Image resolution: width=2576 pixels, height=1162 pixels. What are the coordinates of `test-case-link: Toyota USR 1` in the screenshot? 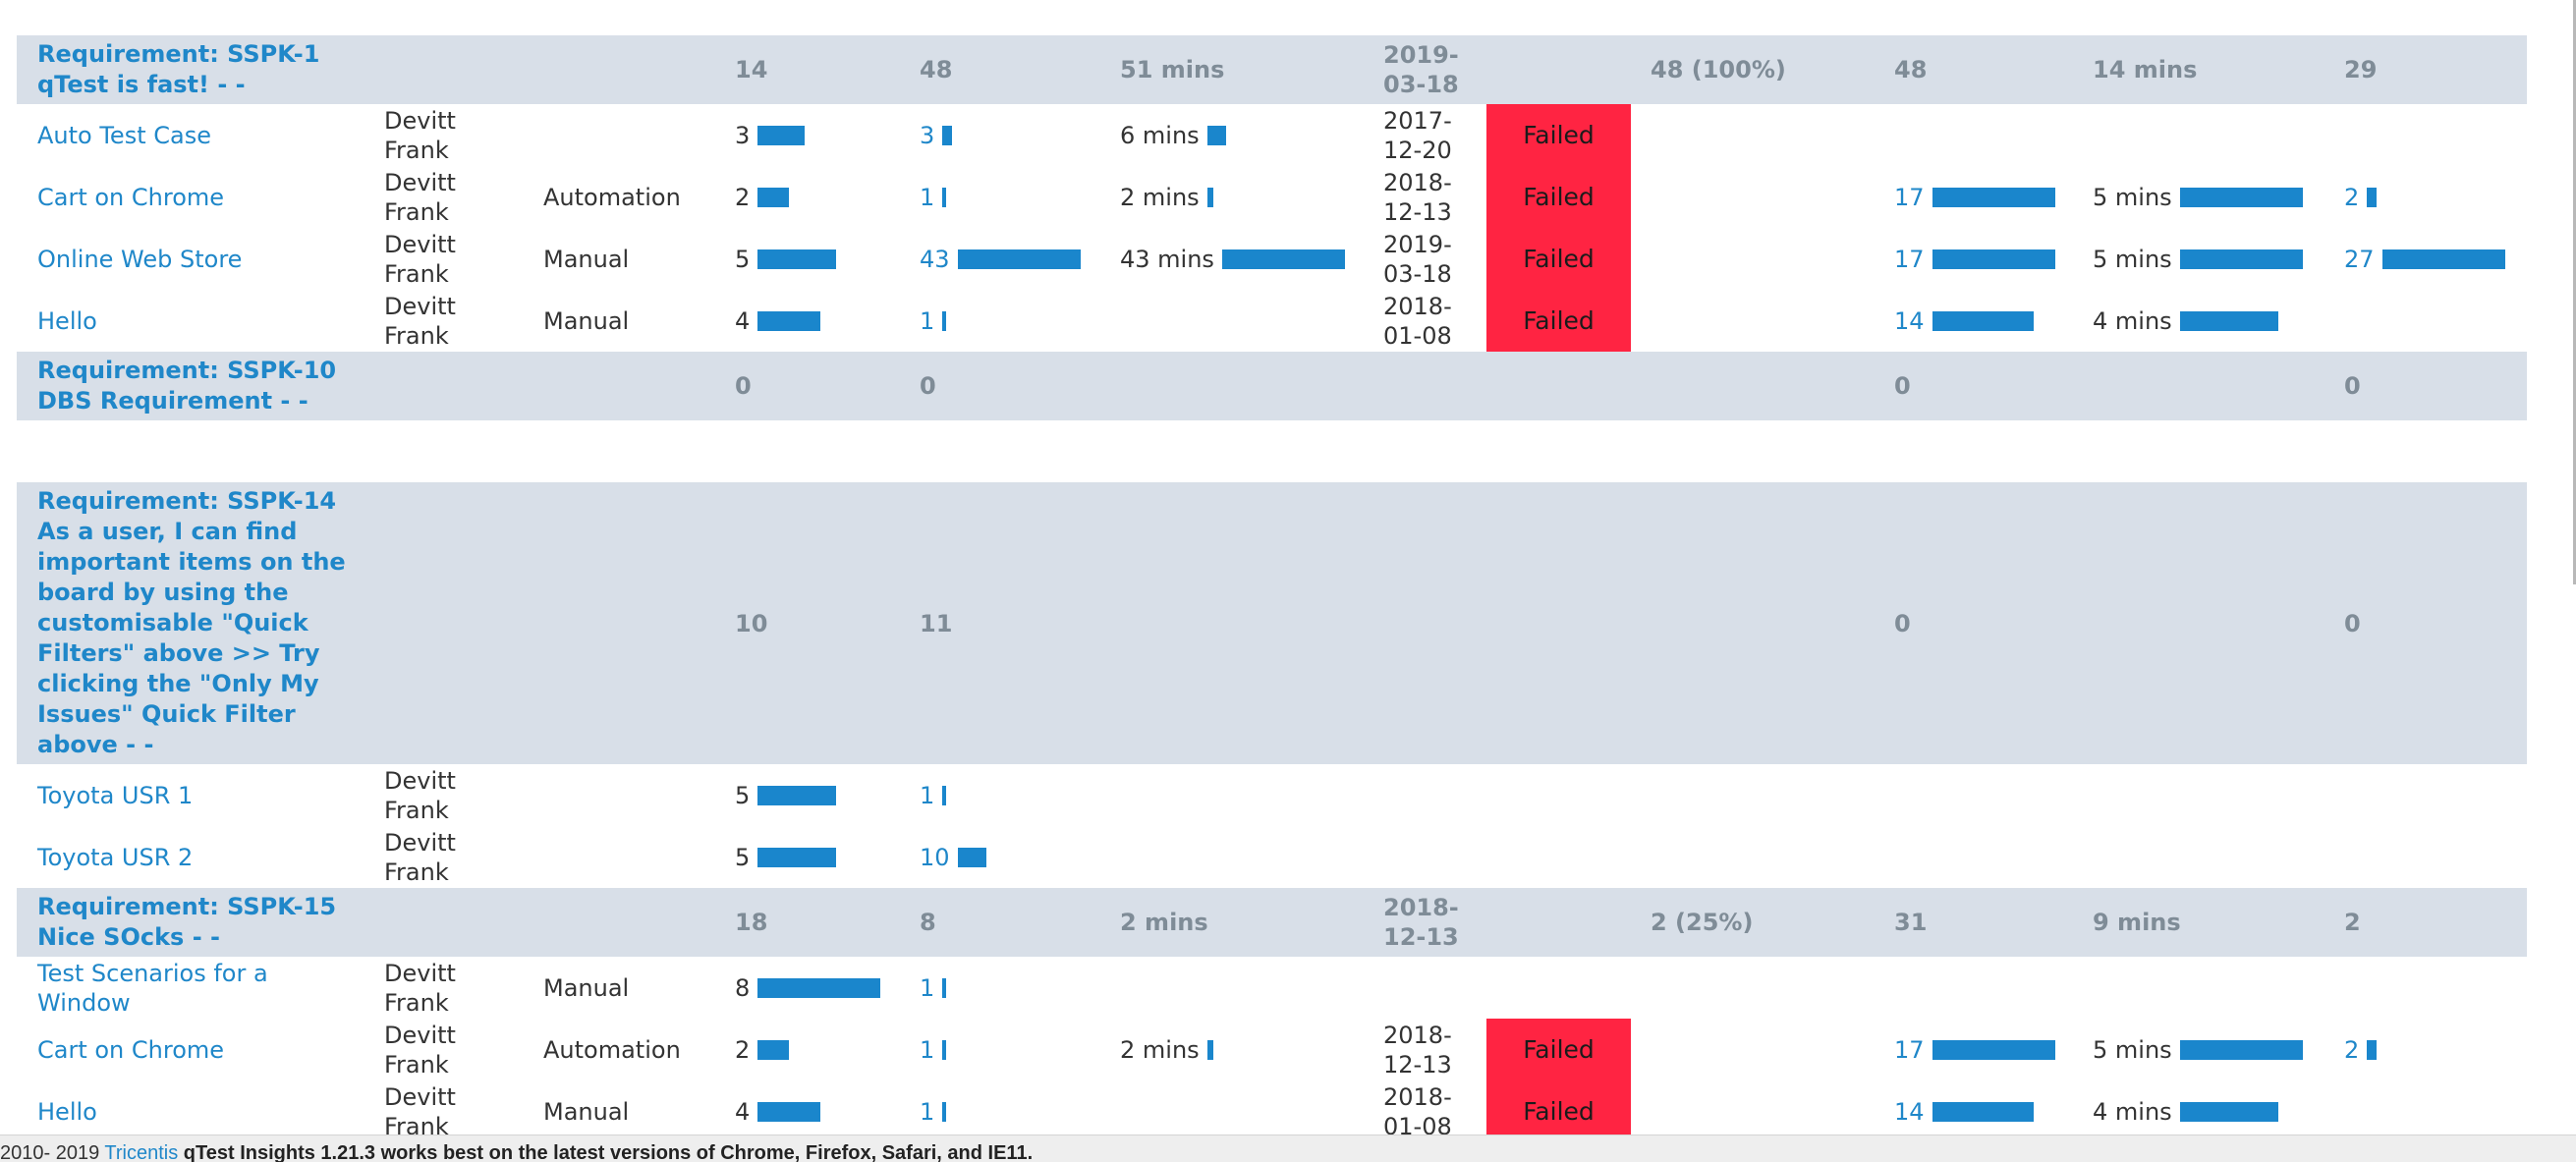 It's located at (115, 795).